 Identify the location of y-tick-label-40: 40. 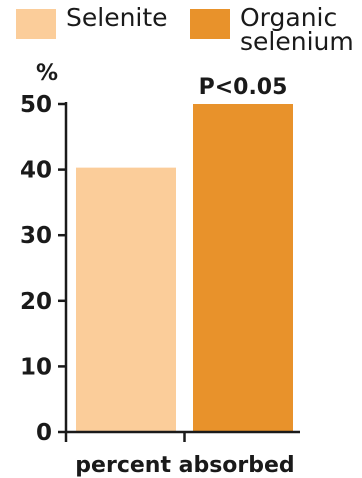
(36, 171).